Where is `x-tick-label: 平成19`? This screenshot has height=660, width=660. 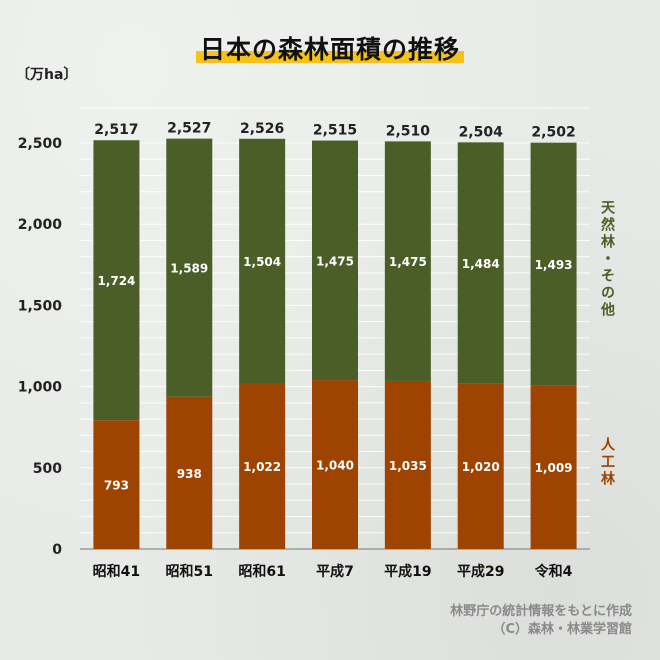 x-tick-label: 平成19 is located at coordinates (407, 571).